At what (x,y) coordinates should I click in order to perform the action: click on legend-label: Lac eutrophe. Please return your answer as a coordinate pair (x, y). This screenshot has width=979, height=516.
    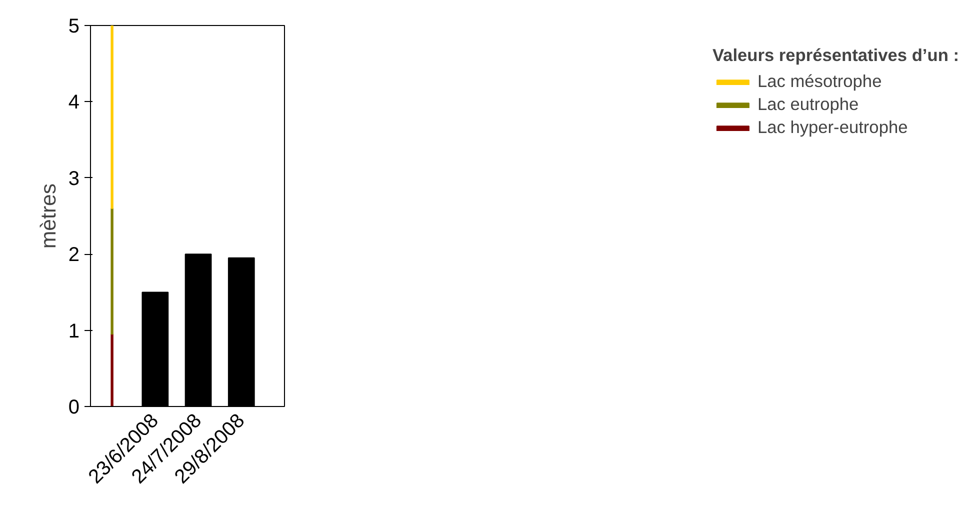
    Looking at the image, I should click on (808, 104).